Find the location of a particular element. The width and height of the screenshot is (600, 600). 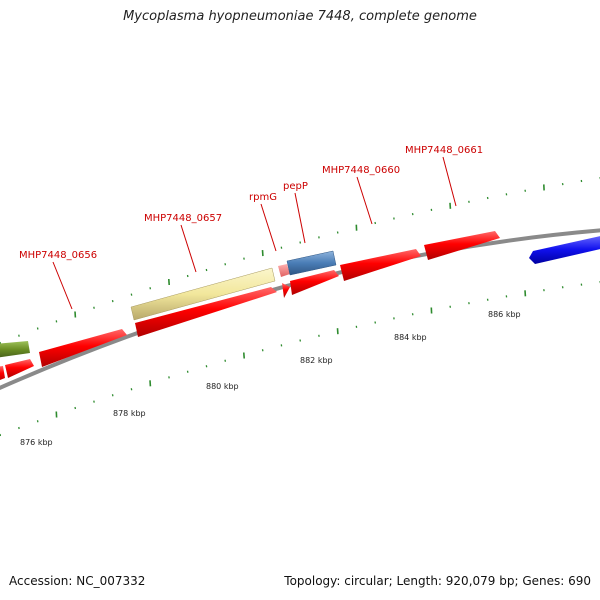

cds-olive-feature is located at coordinates (15, 349).